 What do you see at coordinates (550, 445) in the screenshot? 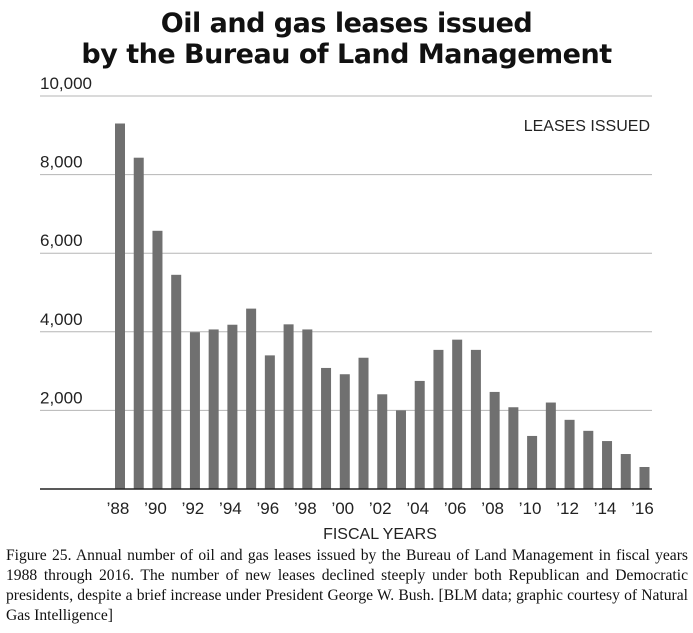
I see `bar-2011` at bounding box center [550, 445].